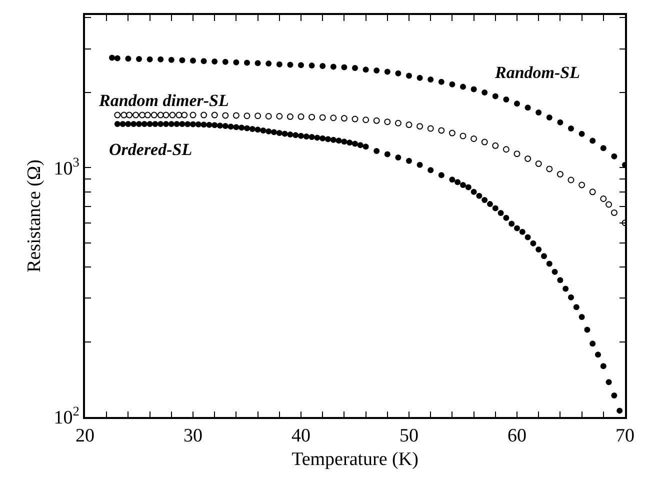 This screenshot has width=646, height=477. I want to click on x-tick-label: 70, so click(625, 436).